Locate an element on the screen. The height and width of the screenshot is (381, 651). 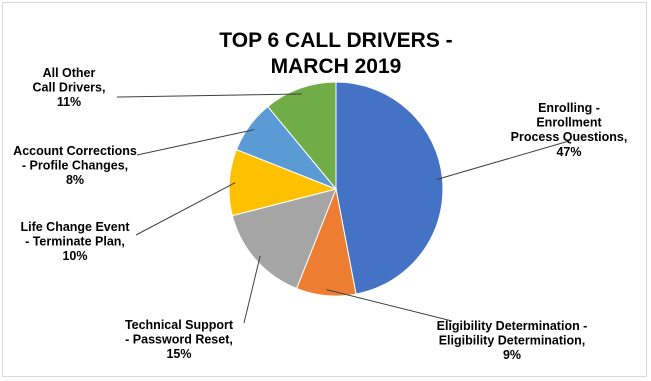
pie-slice-all-other is located at coordinates (302, 136).